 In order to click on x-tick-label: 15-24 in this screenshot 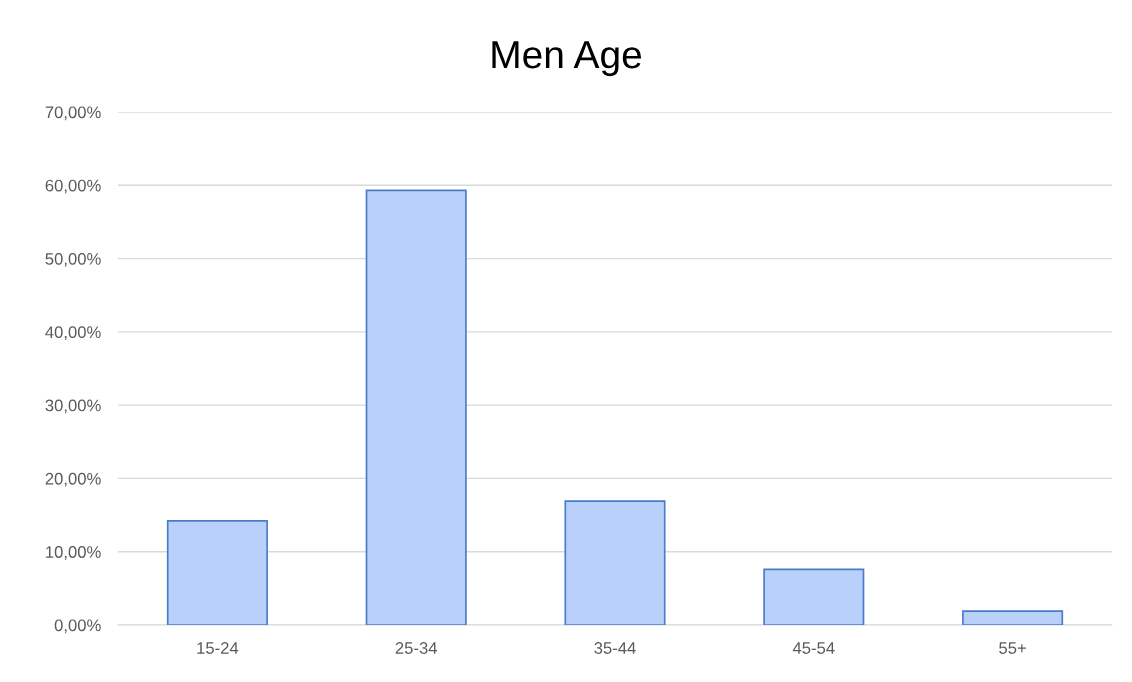, I will do `click(218, 648)`.